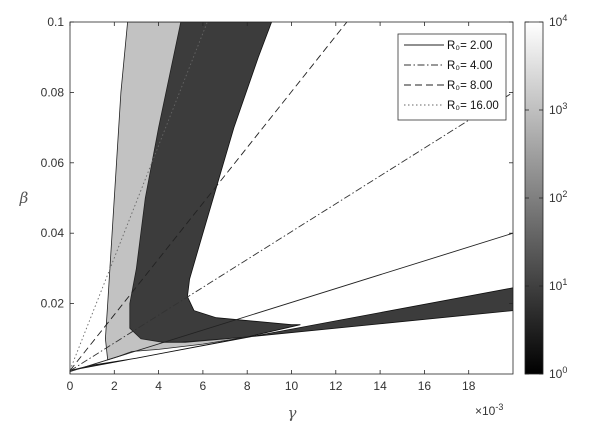 The width and height of the screenshot is (589, 436). Describe the element at coordinates (24, 198) in the screenshot. I see `y-axis-label: β` at that location.